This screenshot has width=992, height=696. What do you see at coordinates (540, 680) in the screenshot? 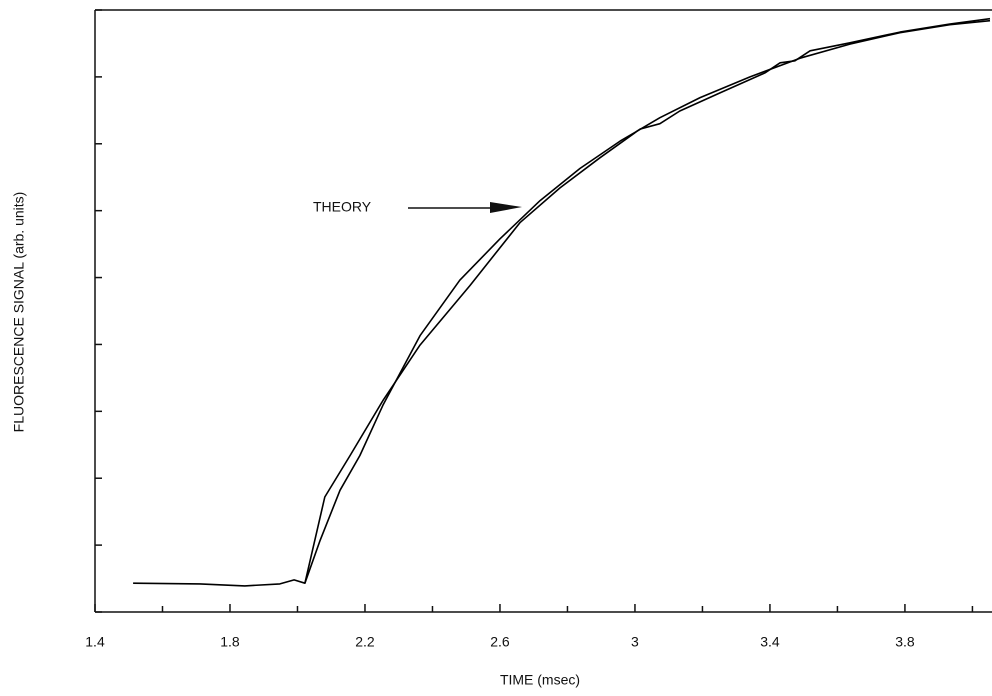
I see `x-axis-label: TIME (msec)` at bounding box center [540, 680].